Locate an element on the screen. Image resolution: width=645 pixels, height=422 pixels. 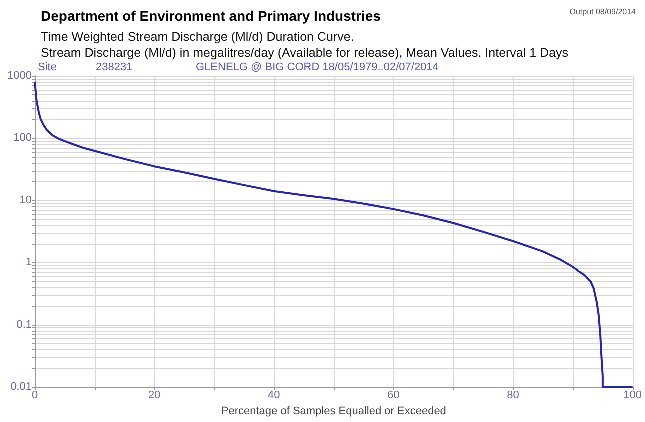
text: 238231 is located at coordinates (114, 68).